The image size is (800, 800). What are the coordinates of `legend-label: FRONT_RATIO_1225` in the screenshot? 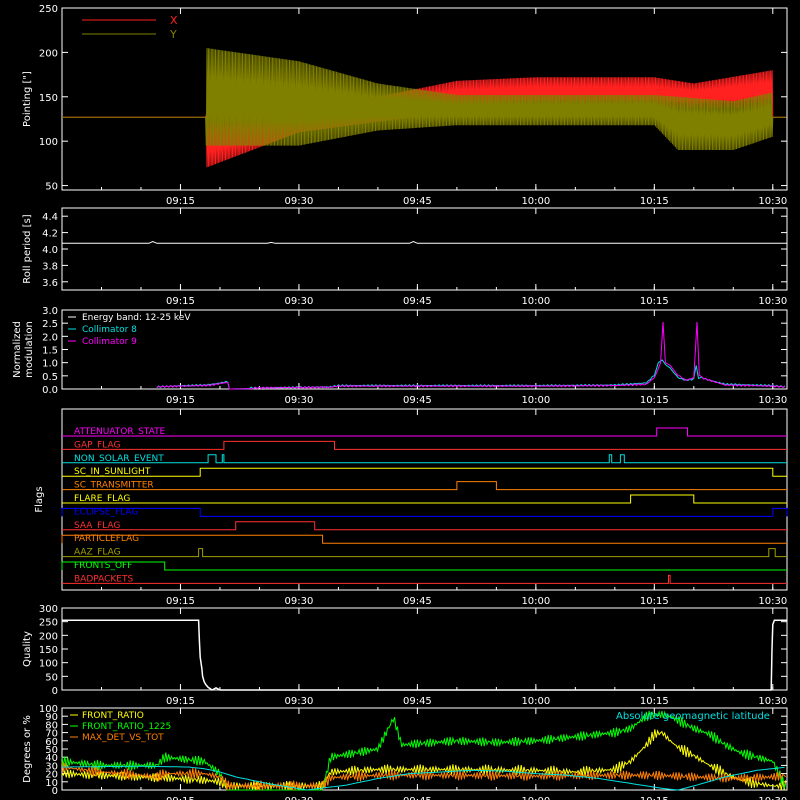 It's located at (126, 727).